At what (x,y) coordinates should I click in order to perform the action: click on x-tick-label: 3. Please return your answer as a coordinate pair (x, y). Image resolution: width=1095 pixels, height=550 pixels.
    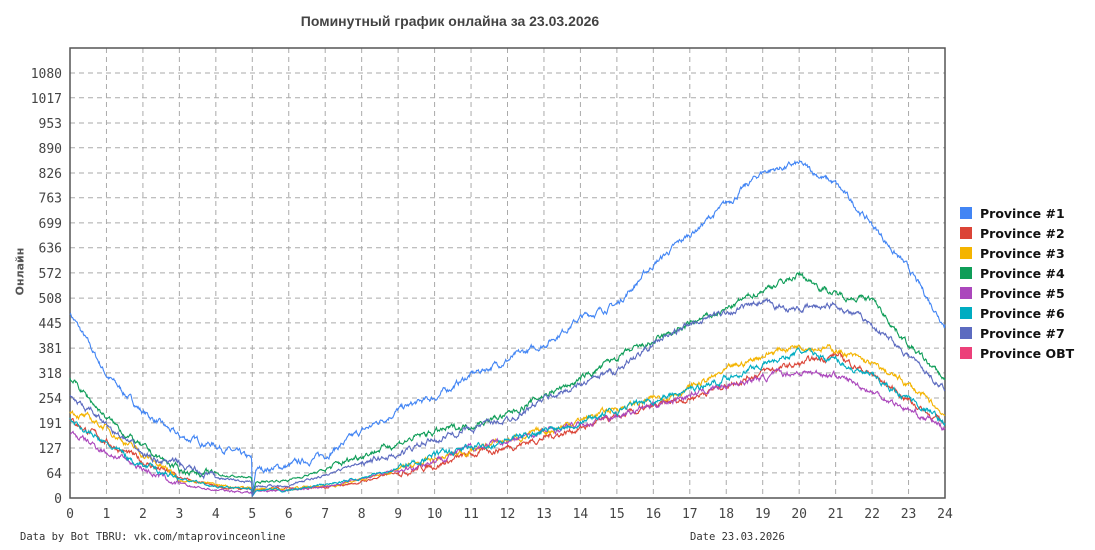
    Looking at the image, I should click on (179, 514).